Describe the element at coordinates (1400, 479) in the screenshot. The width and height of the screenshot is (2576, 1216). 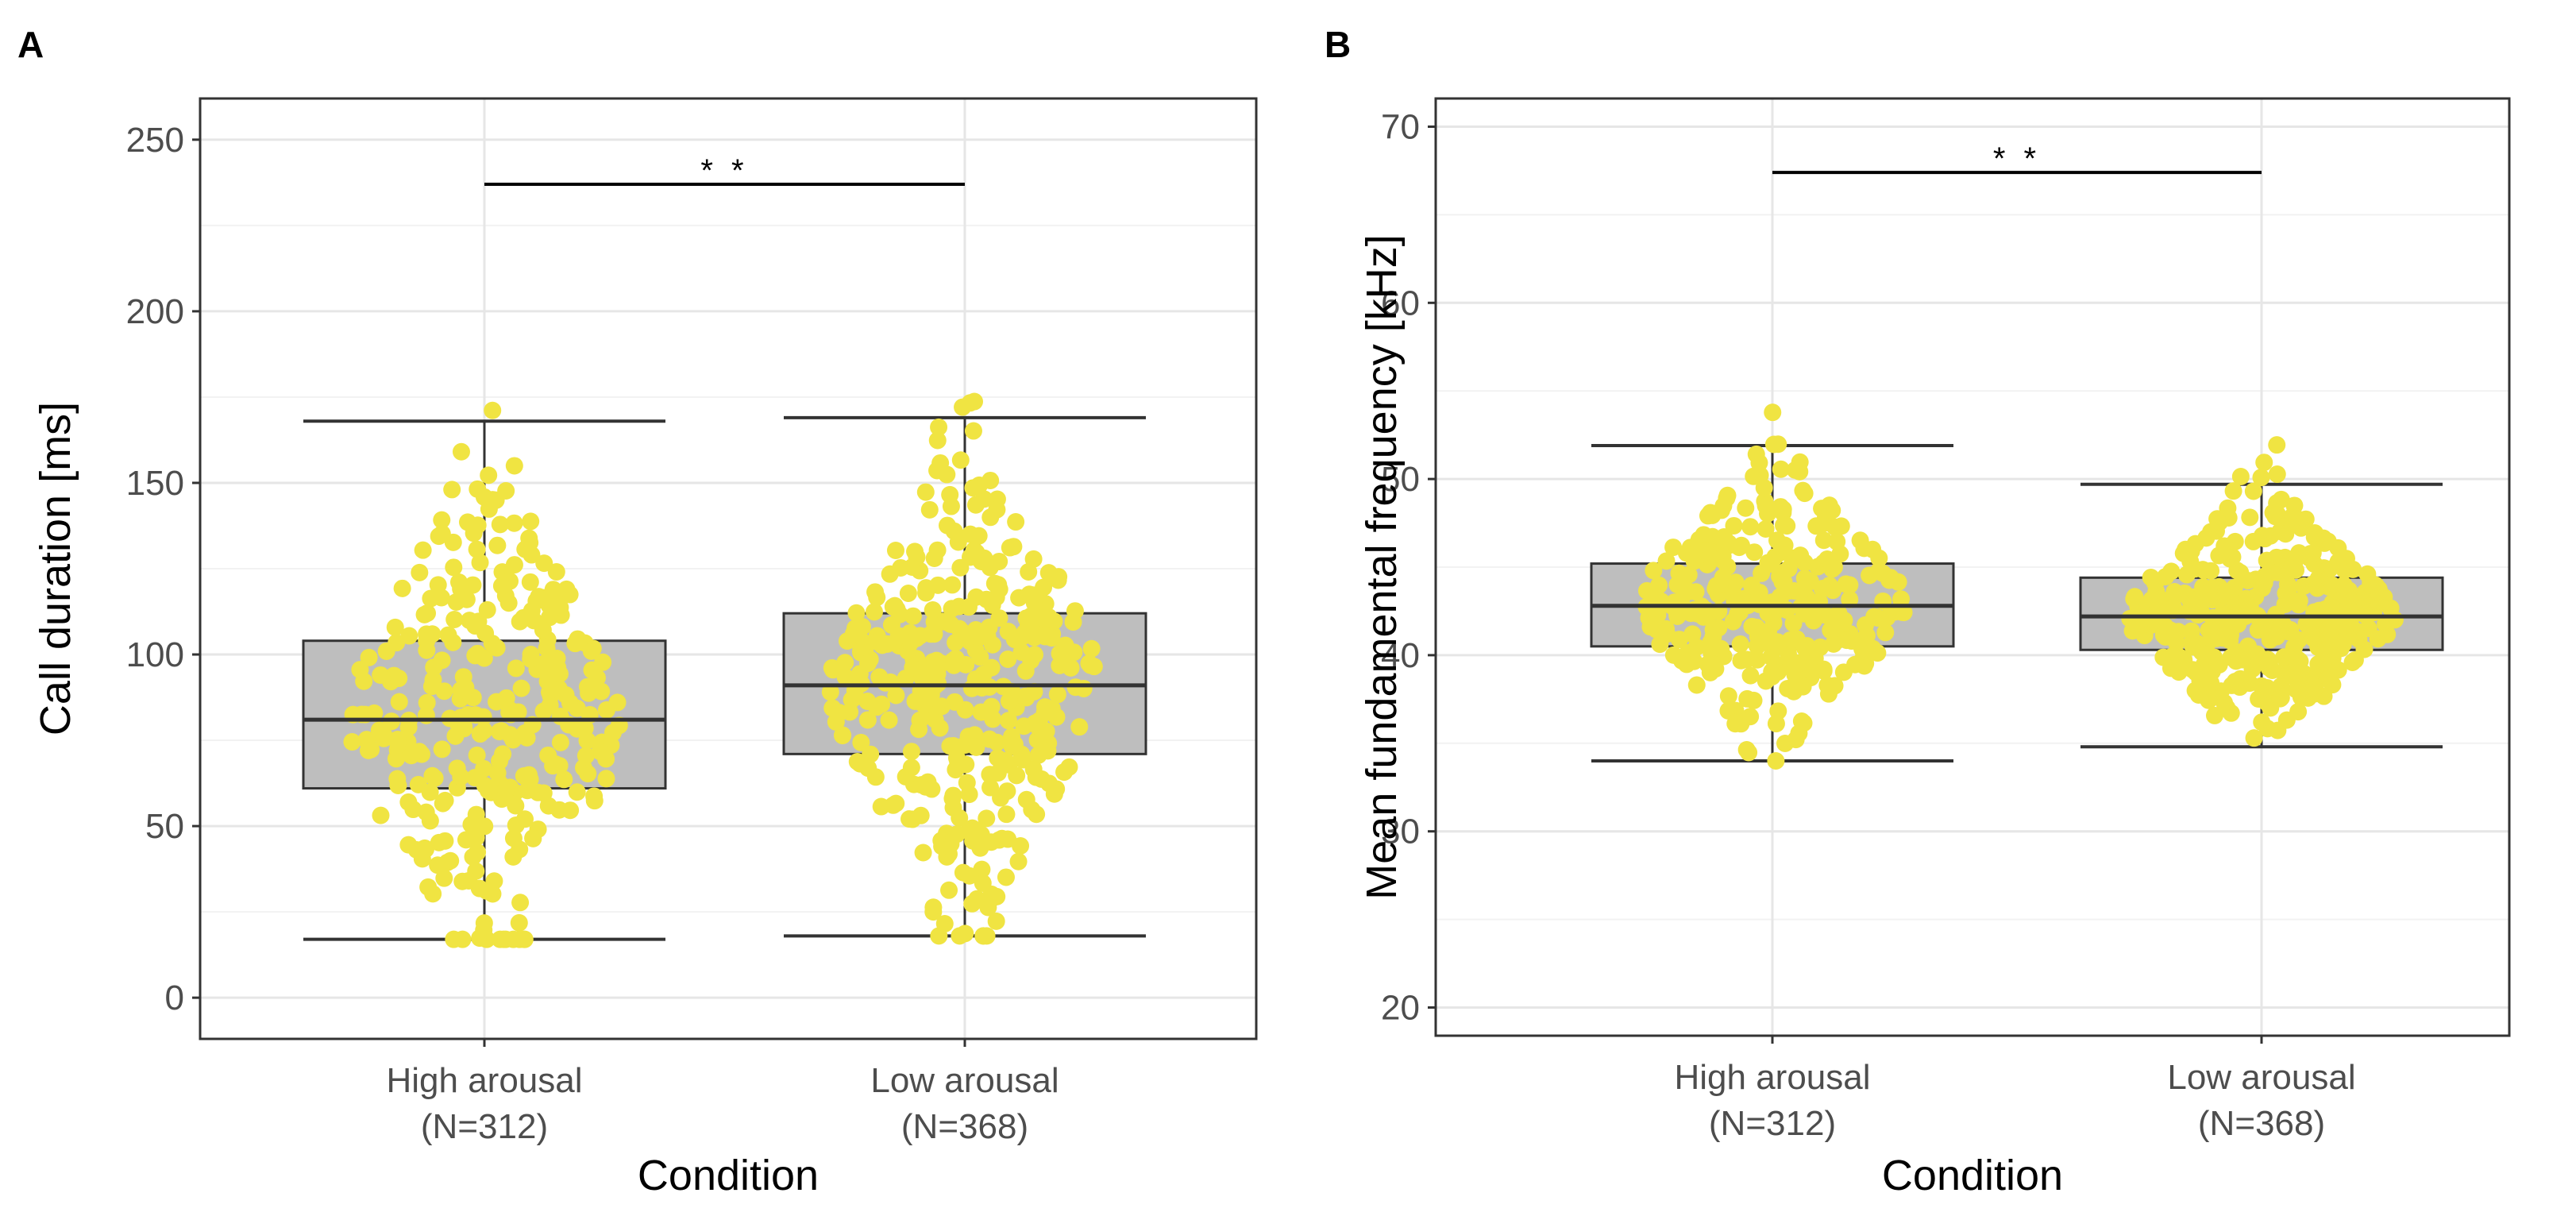
I see `y-tick-label: 50` at that location.